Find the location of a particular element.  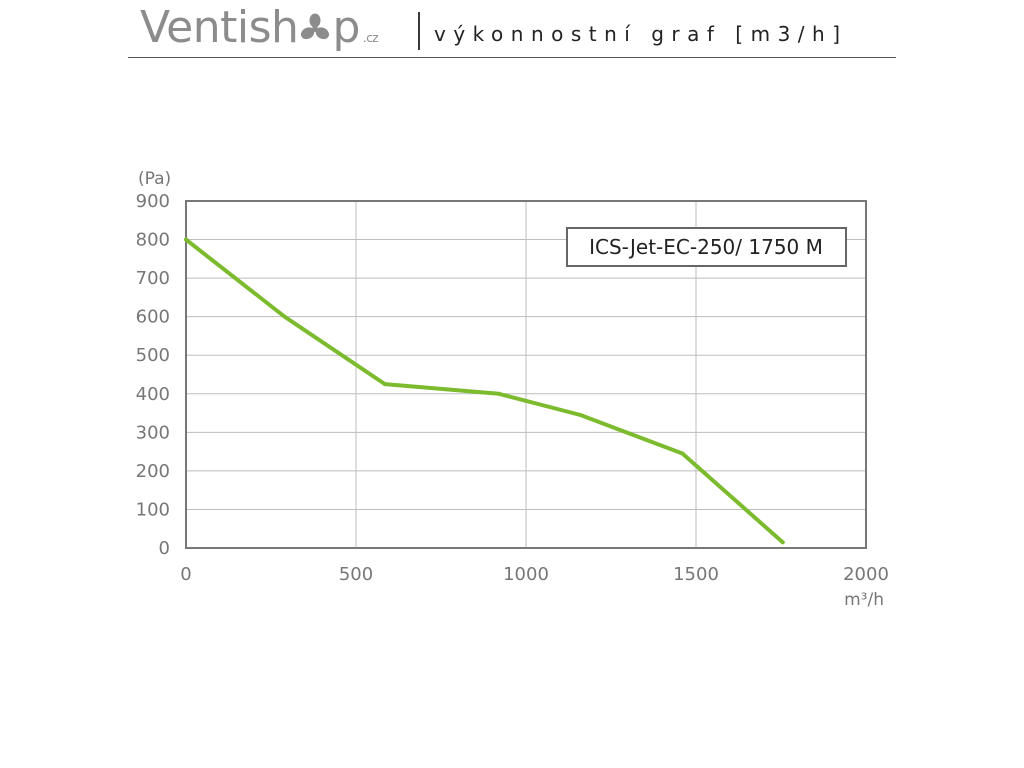

x-axis-unit-label: m³/h is located at coordinates (864, 600).